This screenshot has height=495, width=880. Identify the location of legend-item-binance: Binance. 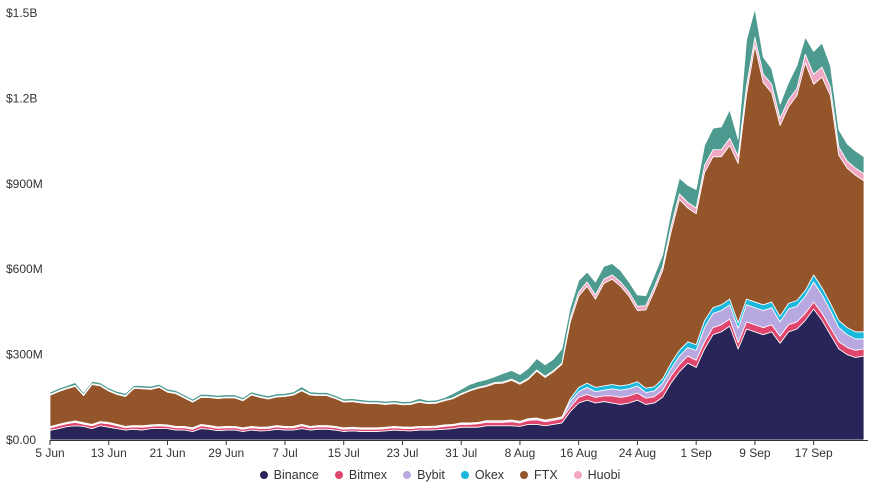
(289, 475).